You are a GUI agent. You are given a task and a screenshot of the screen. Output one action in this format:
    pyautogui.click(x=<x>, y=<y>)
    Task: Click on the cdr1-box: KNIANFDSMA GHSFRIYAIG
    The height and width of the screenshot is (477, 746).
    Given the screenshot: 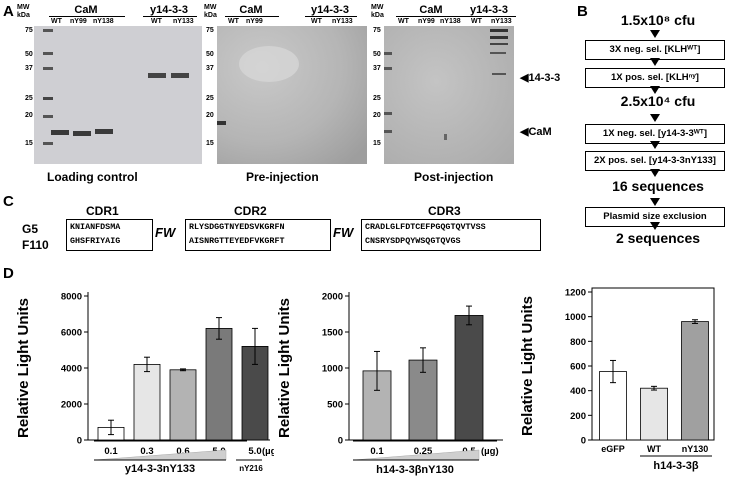 What is the action you would take?
    pyautogui.click(x=109, y=235)
    